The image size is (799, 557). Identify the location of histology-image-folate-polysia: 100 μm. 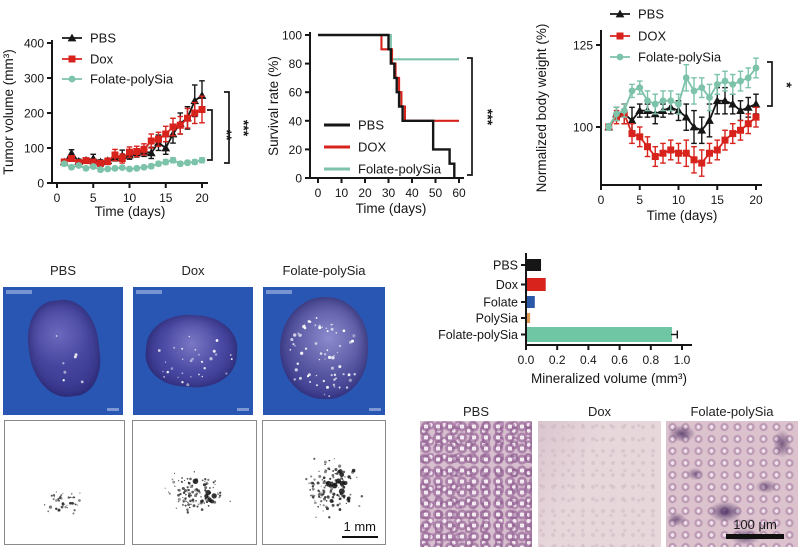
(732, 484).